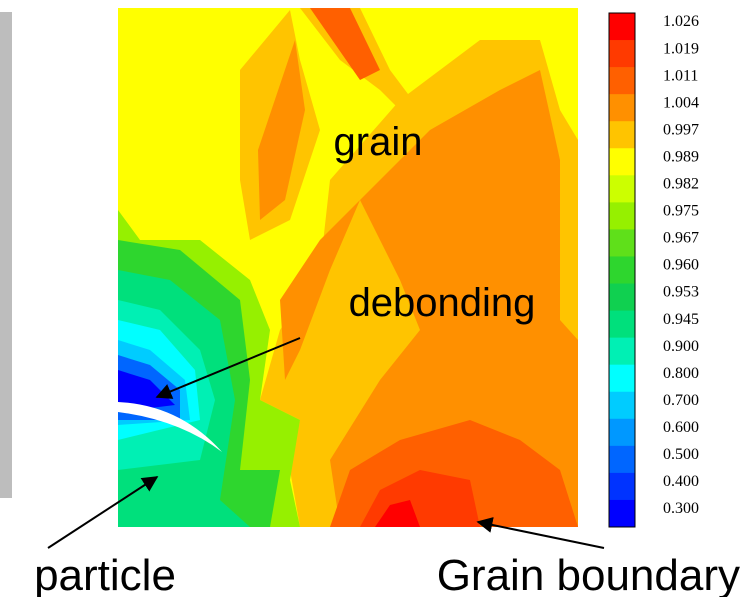  I want to click on colorbar-label: 0.900, so click(681, 346).